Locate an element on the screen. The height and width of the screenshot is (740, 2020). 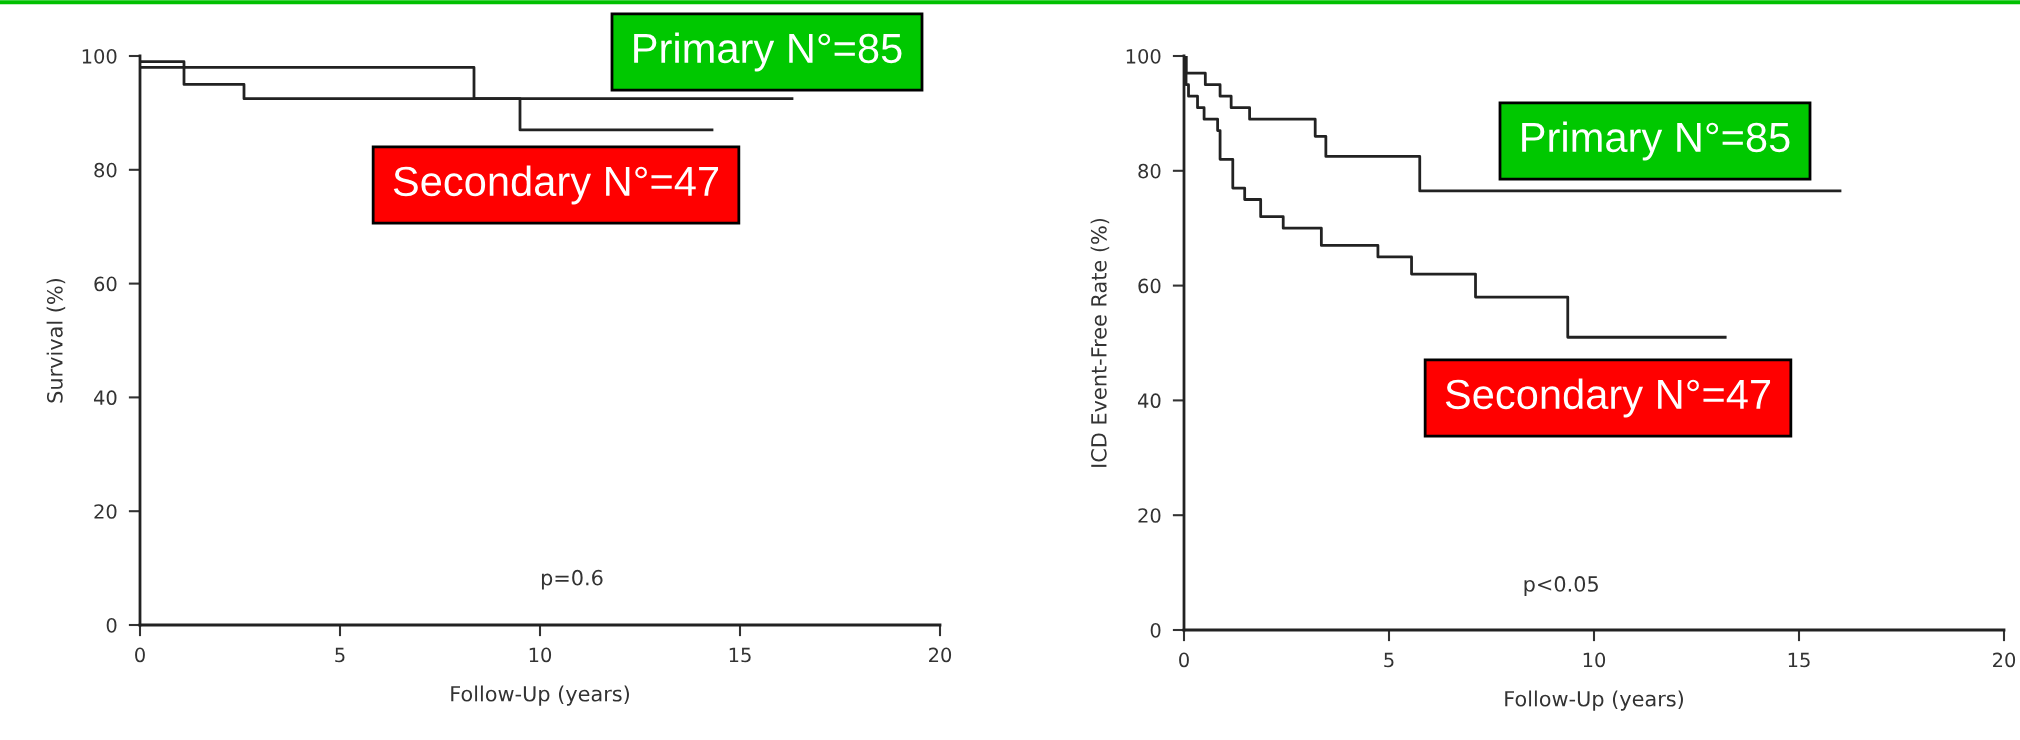
annotation: p=0.6 is located at coordinates (572, 579).